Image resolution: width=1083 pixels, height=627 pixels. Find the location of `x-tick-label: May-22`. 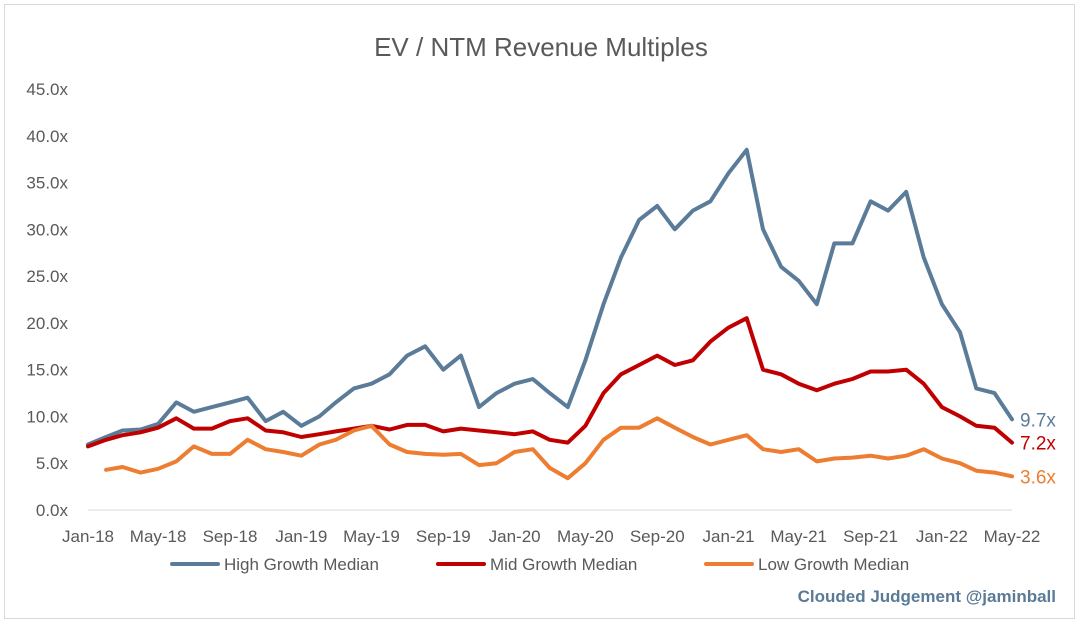

x-tick-label: May-22 is located at coordinates (1012, 536).